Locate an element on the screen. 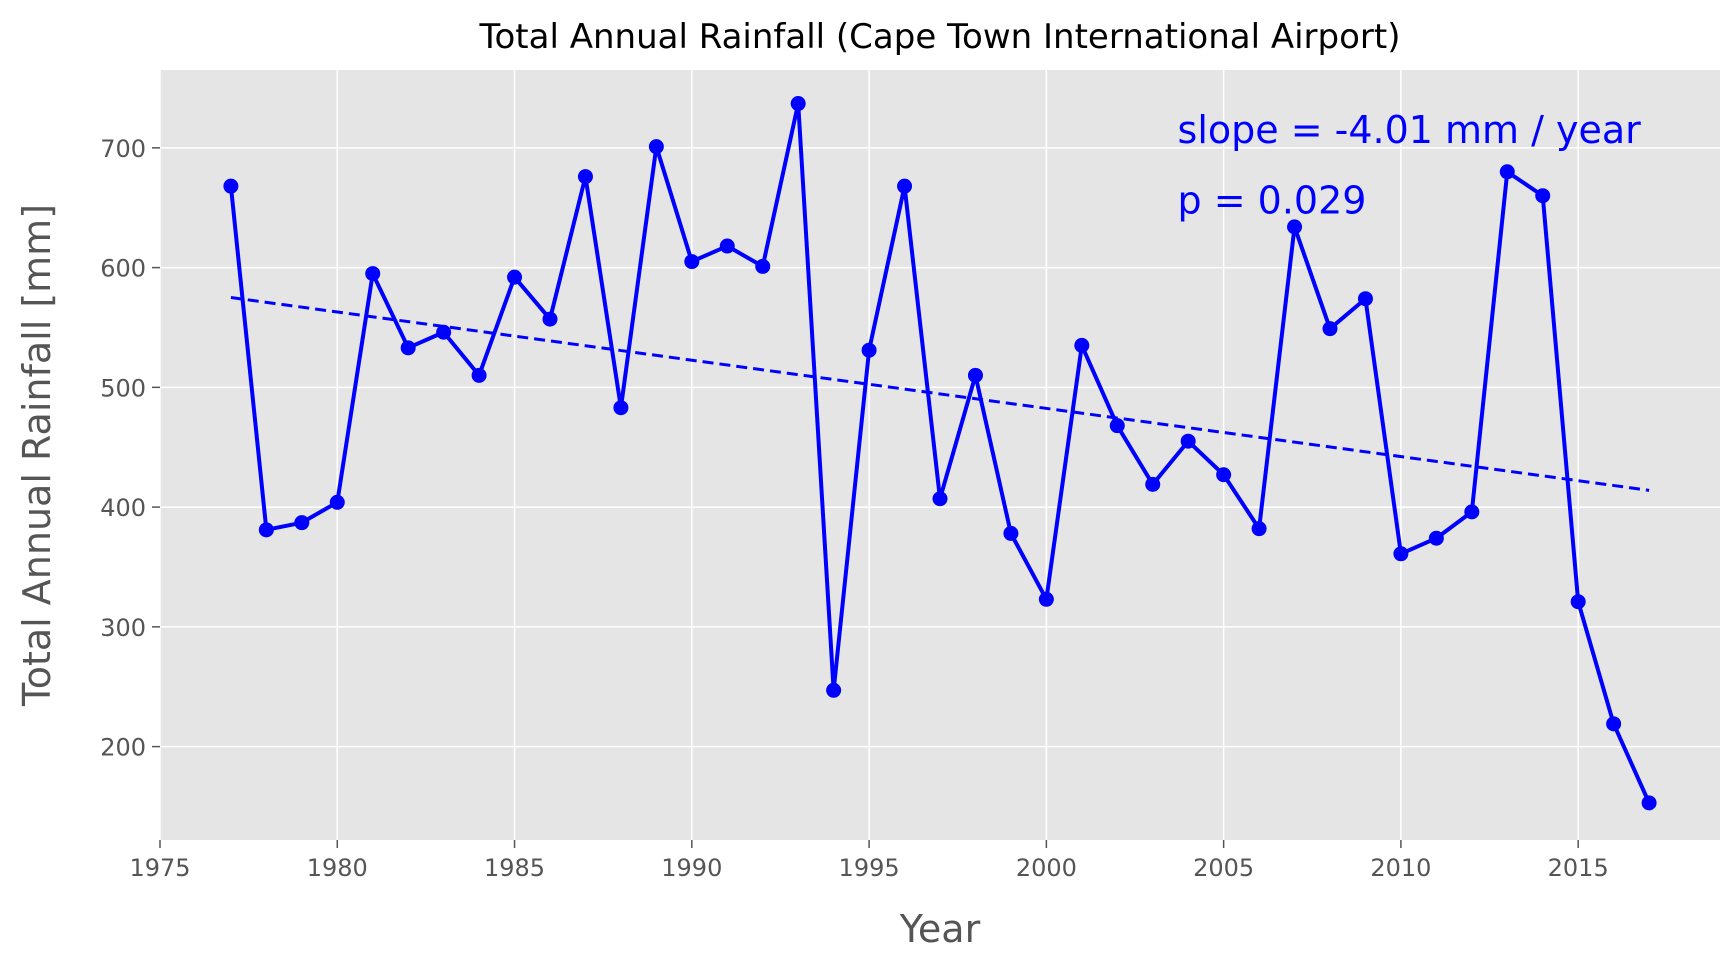 The image size is (1730, 964). x-tick-label: 1985 is located at coordinates (514, 868).